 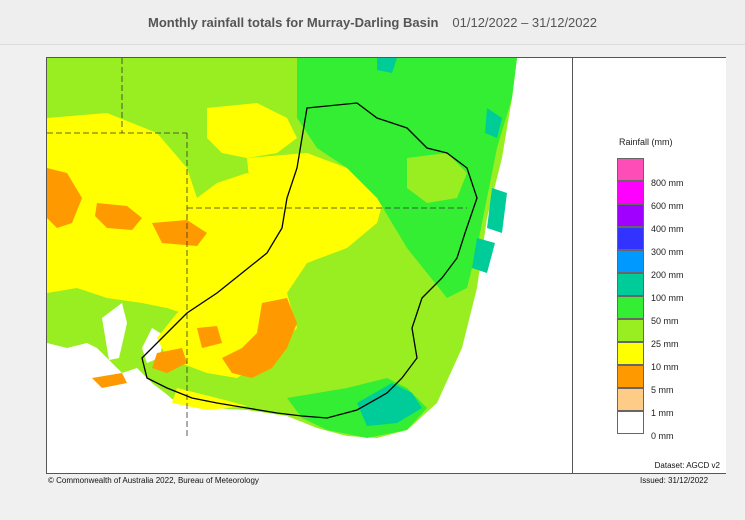 I want to click on legend-label-300: 300 mm, so click(x=667, y=252).